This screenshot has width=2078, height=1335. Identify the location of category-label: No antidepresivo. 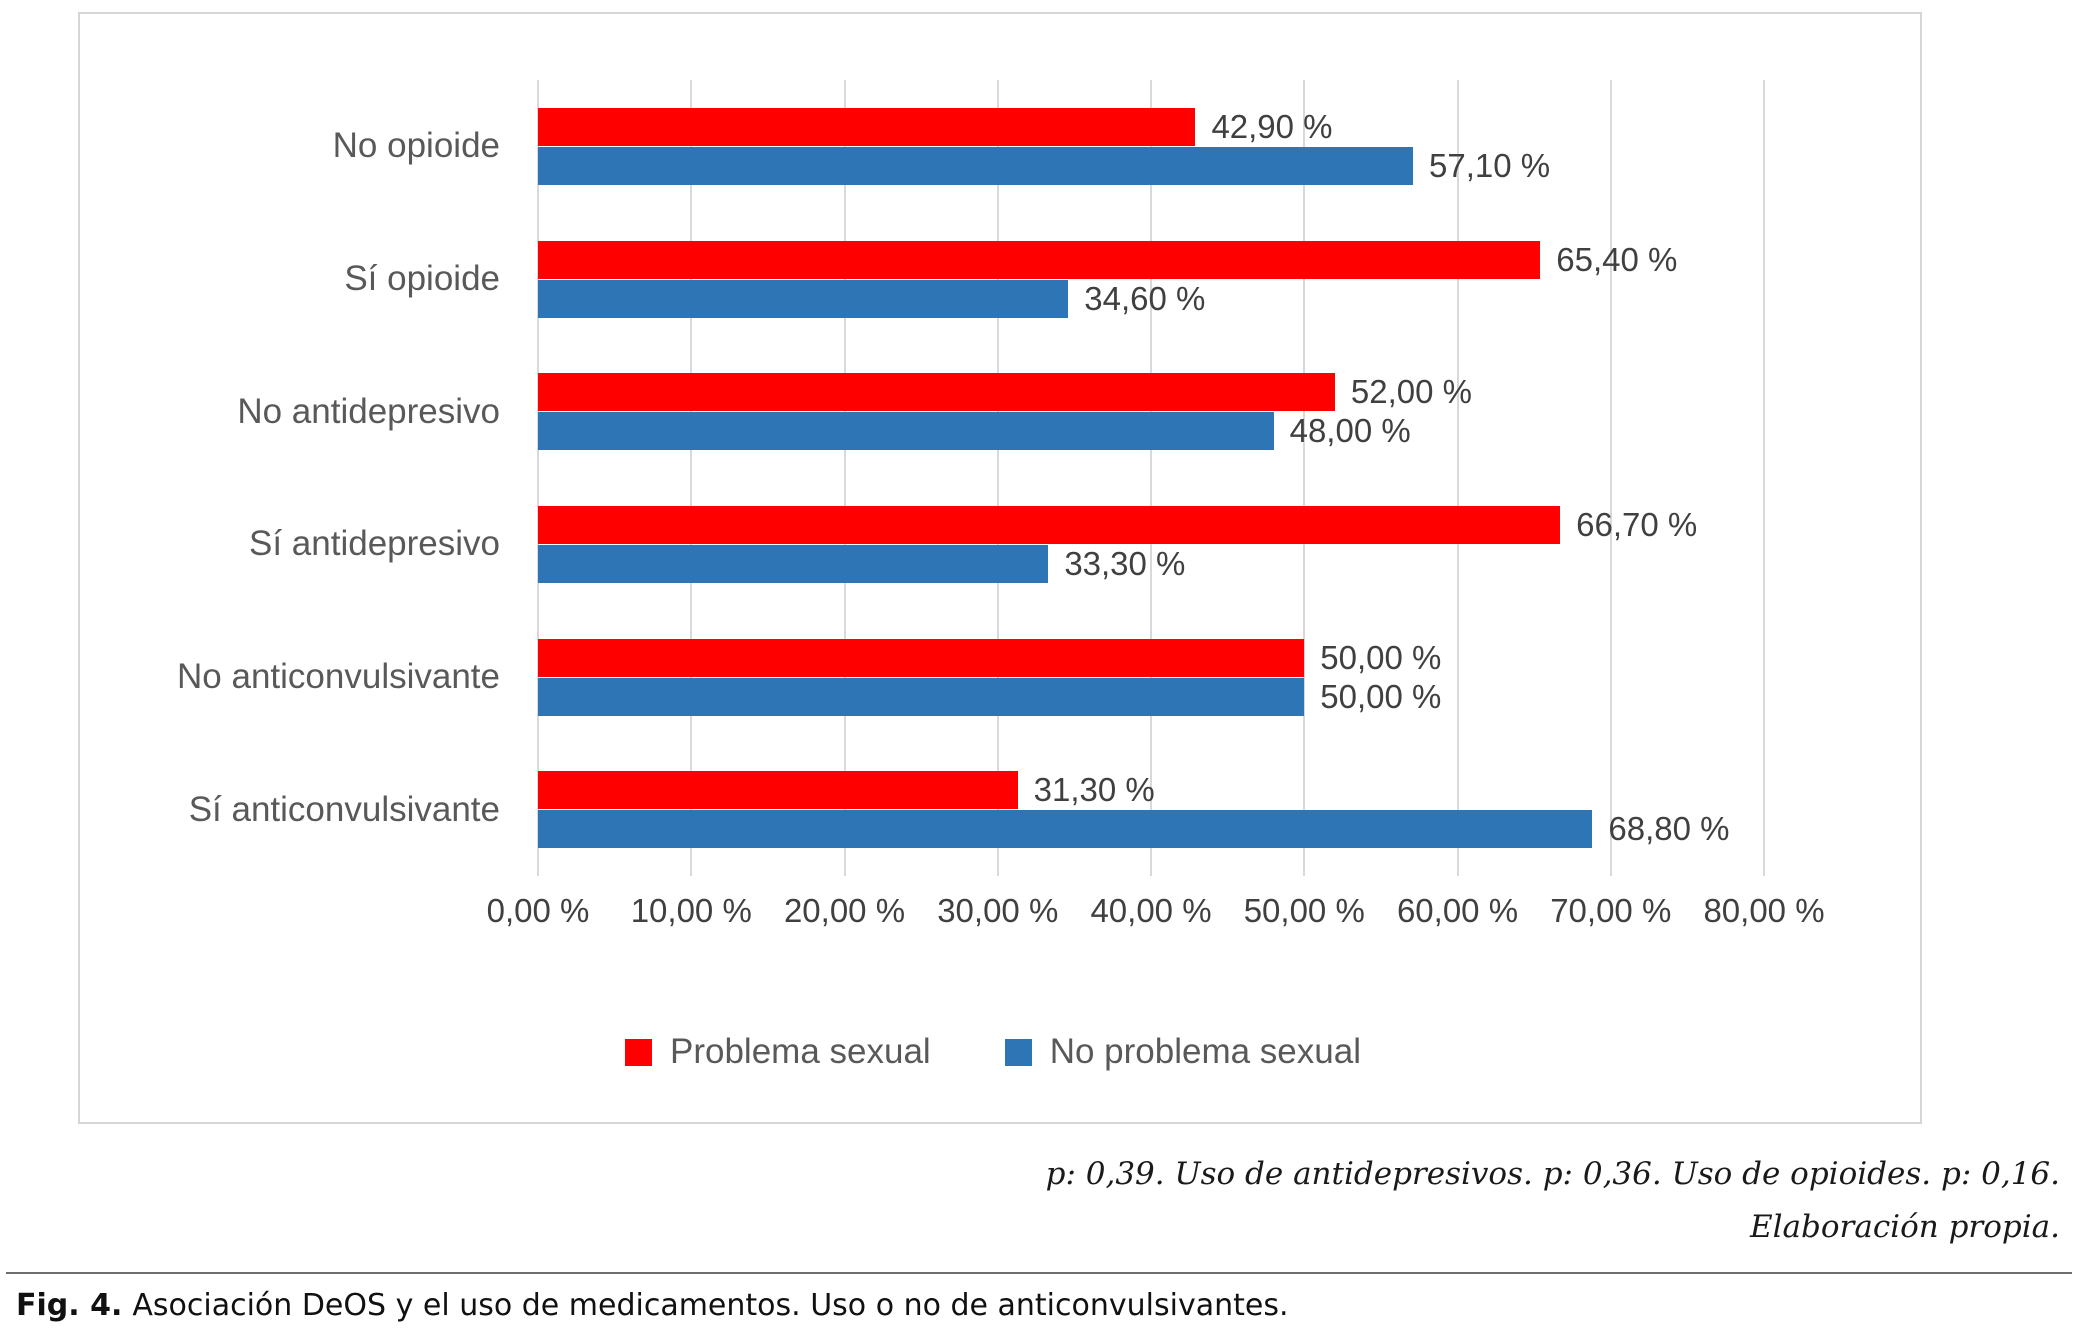
(368, 411).